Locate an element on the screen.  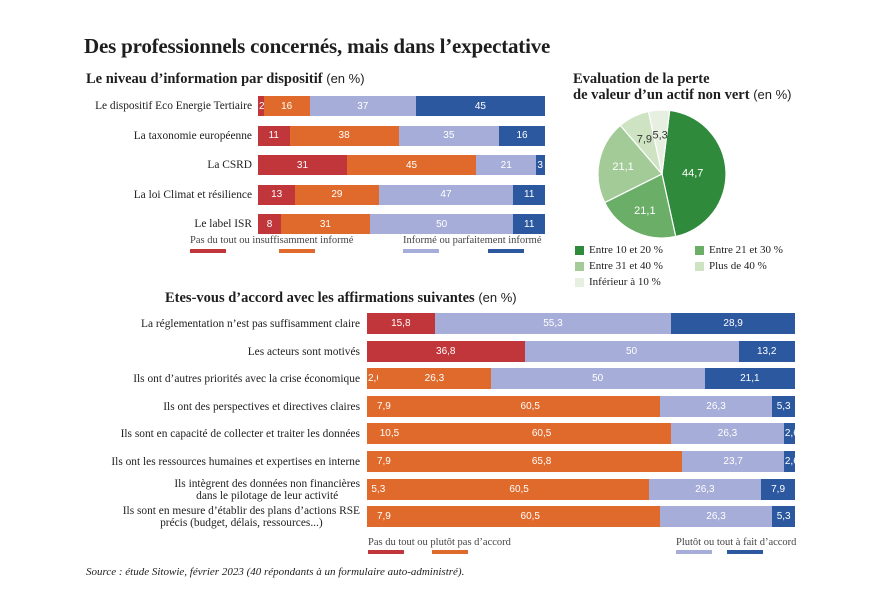
chart1-title-text: Le niveau d’information par dispositif is located at coordinates (204, 79).